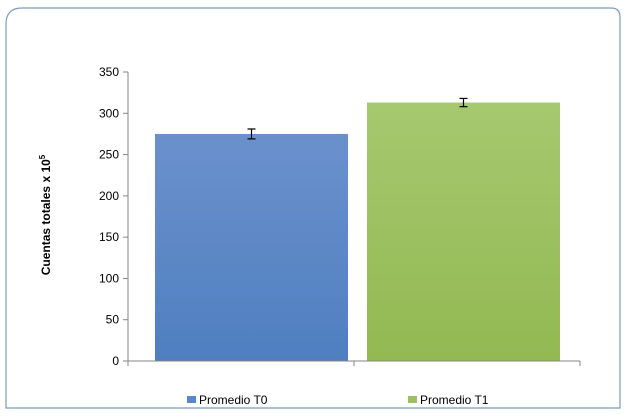 Image resolution: width=627 pixels, height=417 pixels. I want to click on y-tick-label-300: 300, so click(109, 113).